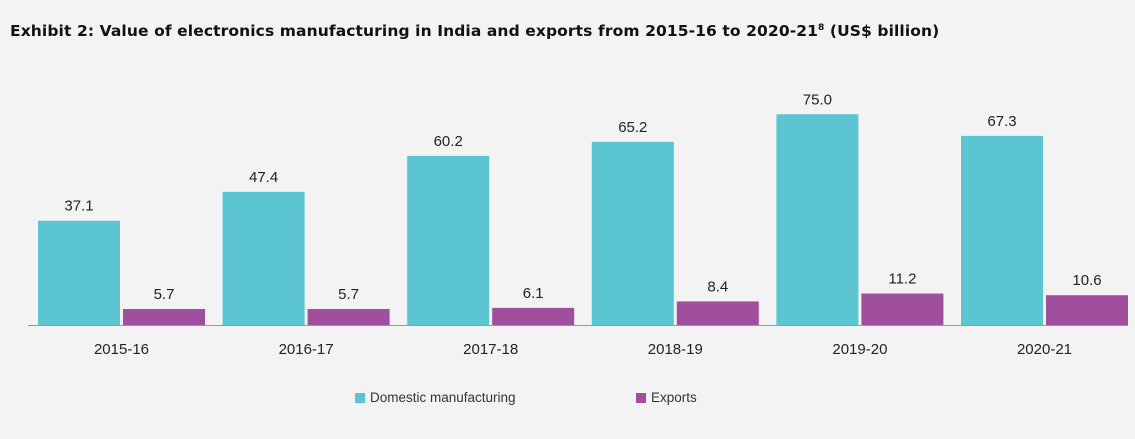 This screenshot has width=1135, height=439. I want to click on data-label-exports-2018-19: 8.4, so click(717, 286).